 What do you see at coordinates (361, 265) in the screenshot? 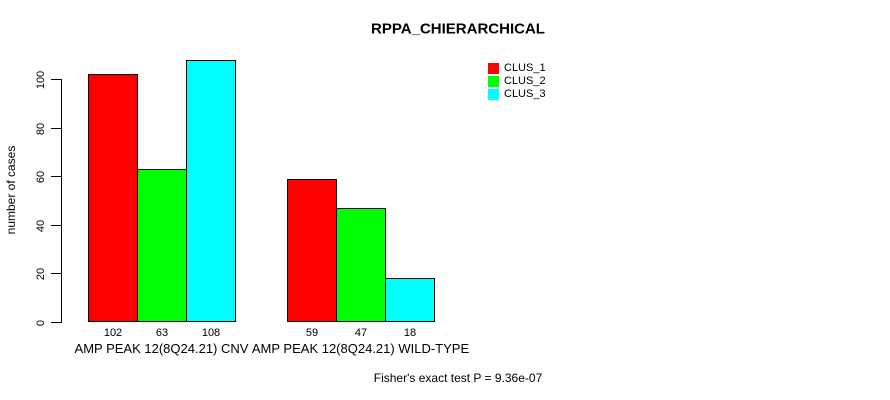
I see `bar-clus_2-group2` at bounding box center [361, 265].